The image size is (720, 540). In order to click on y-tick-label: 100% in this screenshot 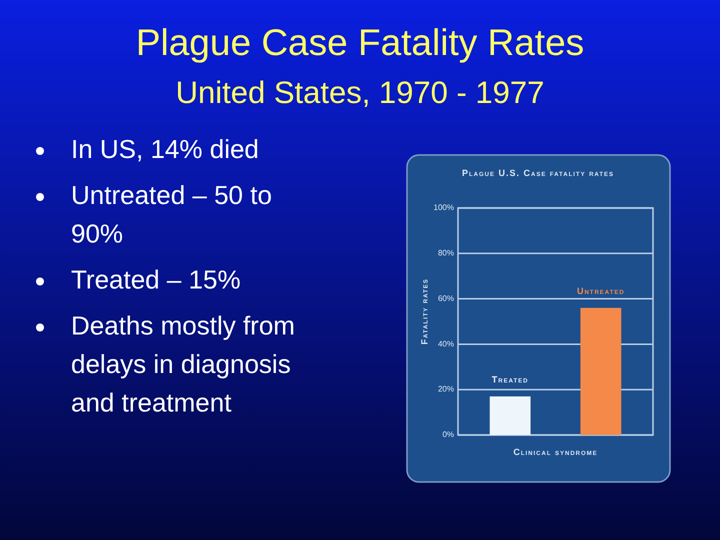, I will do `click(444, 207)`.